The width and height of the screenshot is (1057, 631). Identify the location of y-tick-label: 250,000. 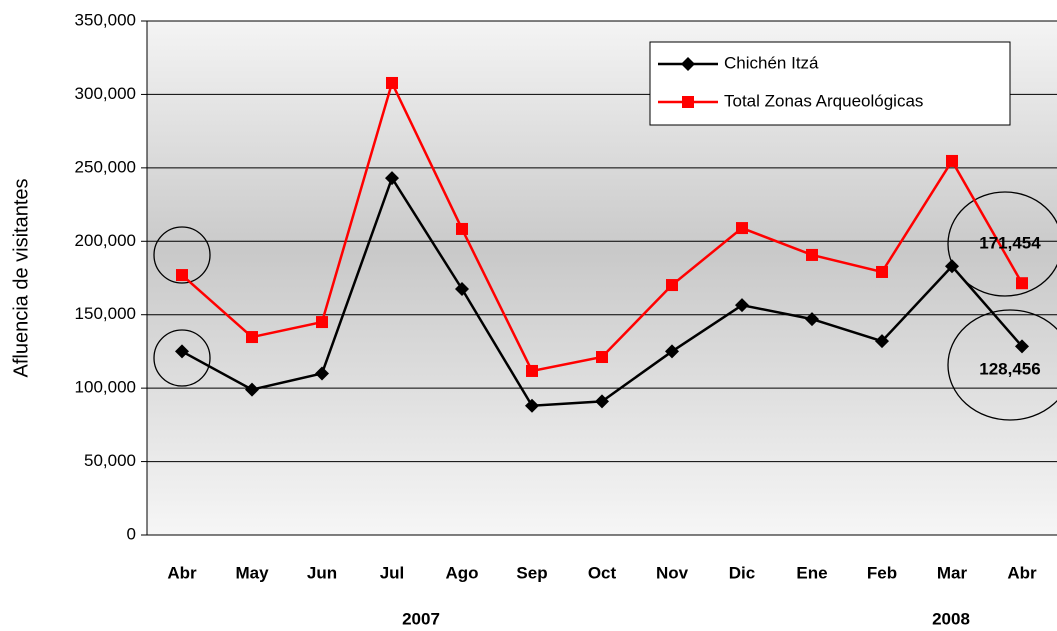
(105, 166).